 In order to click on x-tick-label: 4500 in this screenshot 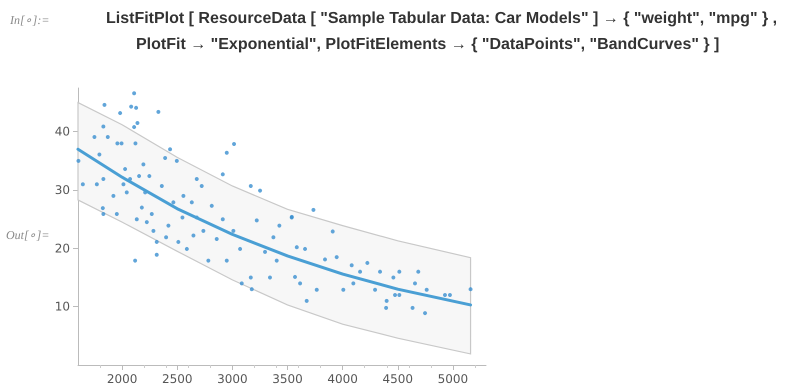, I will do `click(398, 378)`.